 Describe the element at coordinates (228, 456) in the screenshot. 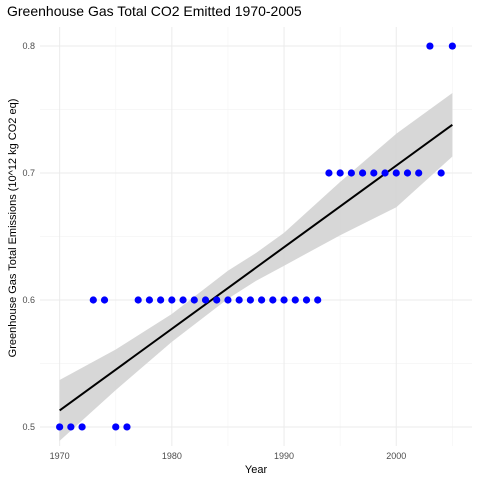

I see `x-axis-ticks: 1970 1980 1990 2000` at that location.